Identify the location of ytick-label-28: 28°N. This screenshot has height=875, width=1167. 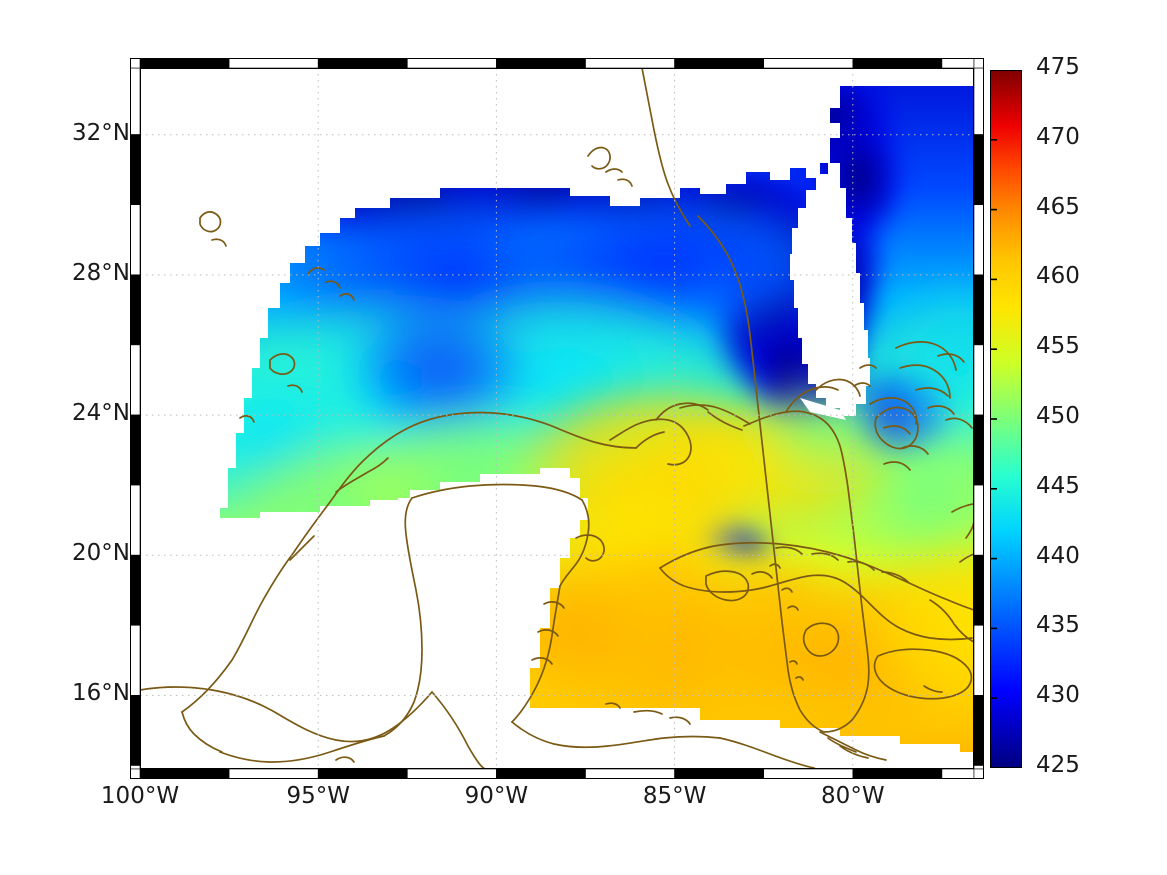
(101, 272).